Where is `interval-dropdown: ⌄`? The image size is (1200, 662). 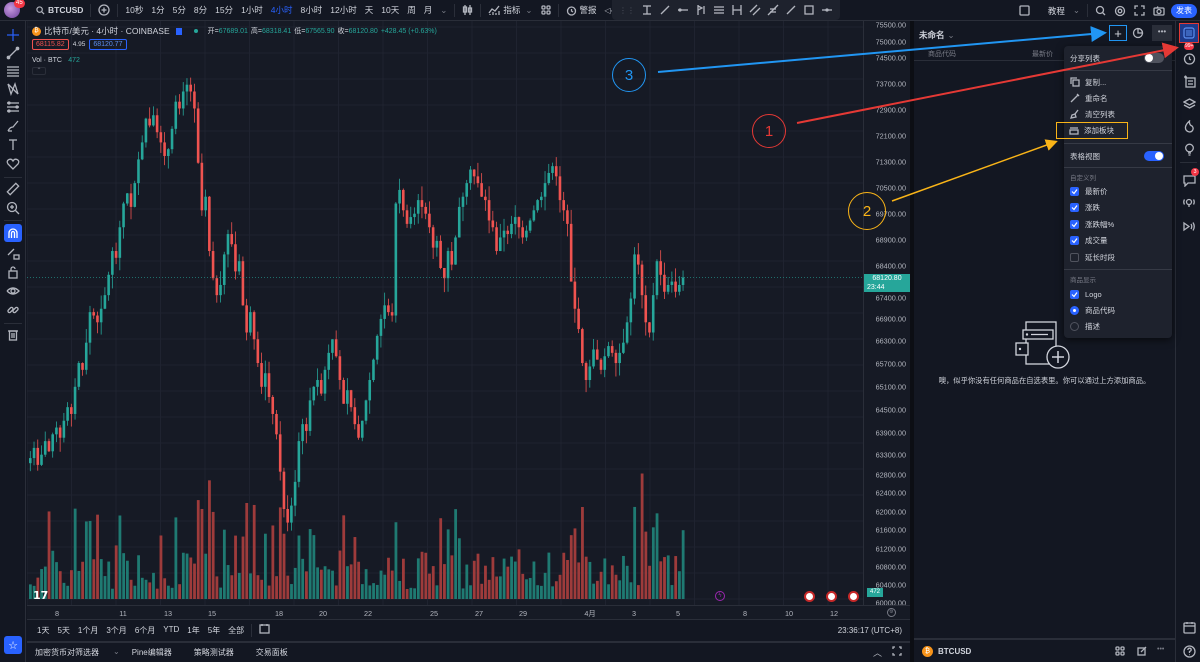 interval-dropdown: ⌄ is located at coordinates (444, 9).